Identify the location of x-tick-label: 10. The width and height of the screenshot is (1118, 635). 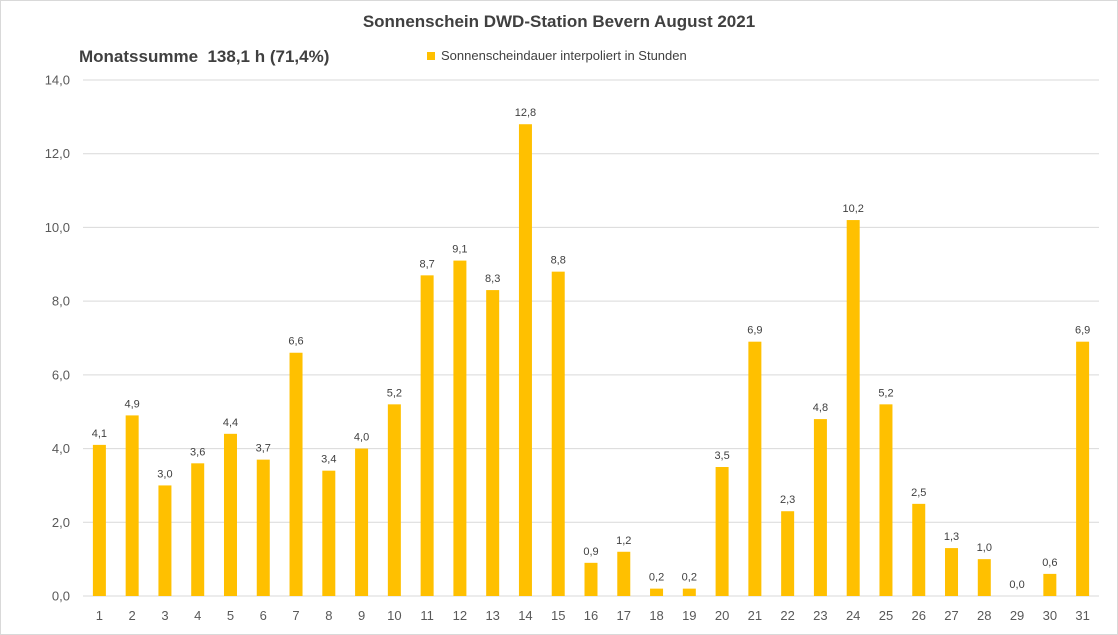
(394, 615).